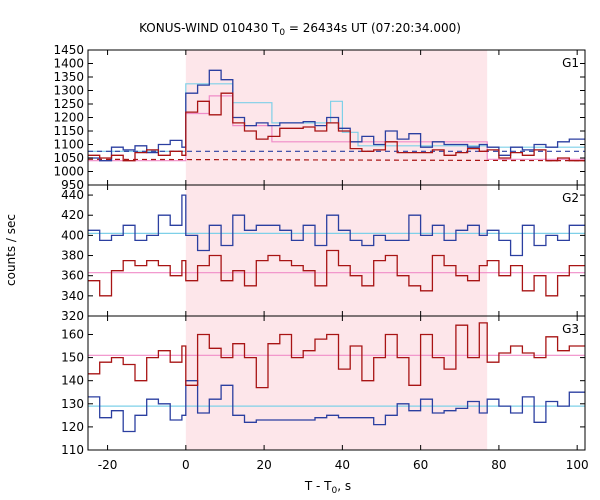 The width and height of the screenshot is (600, 500). I want to click on highlight-region, so click(336, 383).